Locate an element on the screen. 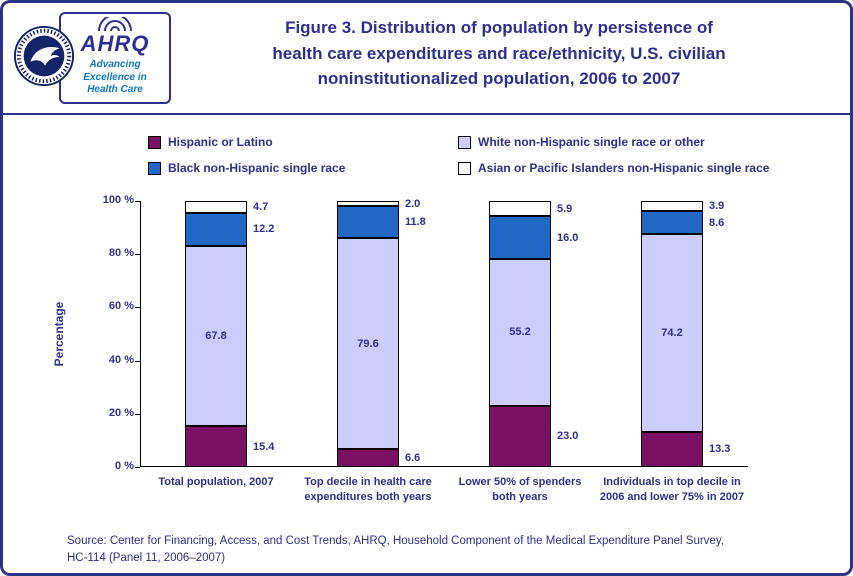 The height and width of the screenshot is (576, 853). value-label: 15.4 is located at coordinates (264, 446).